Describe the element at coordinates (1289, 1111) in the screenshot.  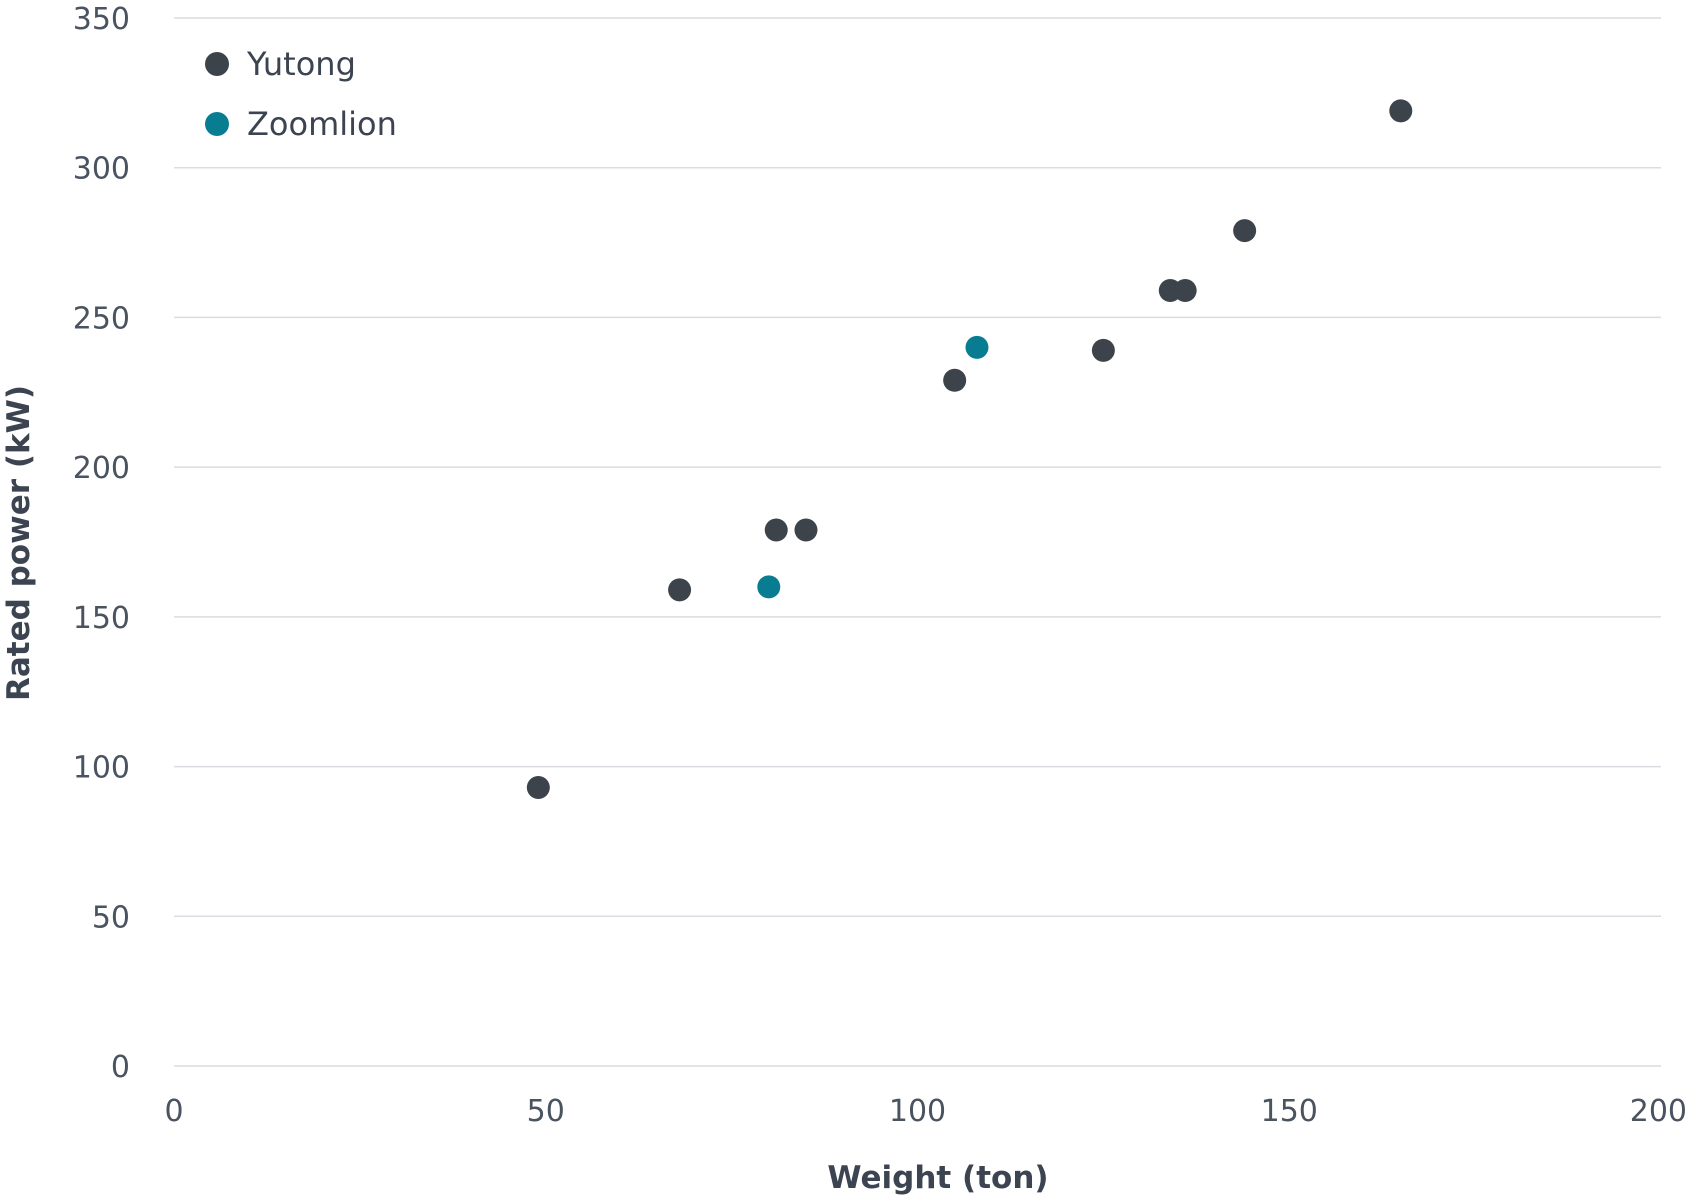
I see `x-tick-label: 150` at that location.